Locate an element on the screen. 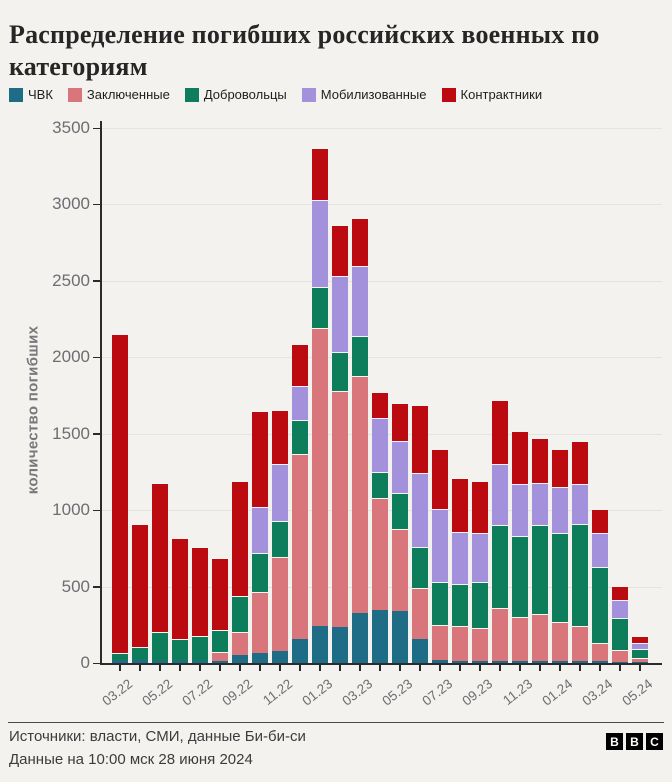 The image size is (672, 782). bar-segment-02.23-Добровольцы is located at coordinates (340, 371).